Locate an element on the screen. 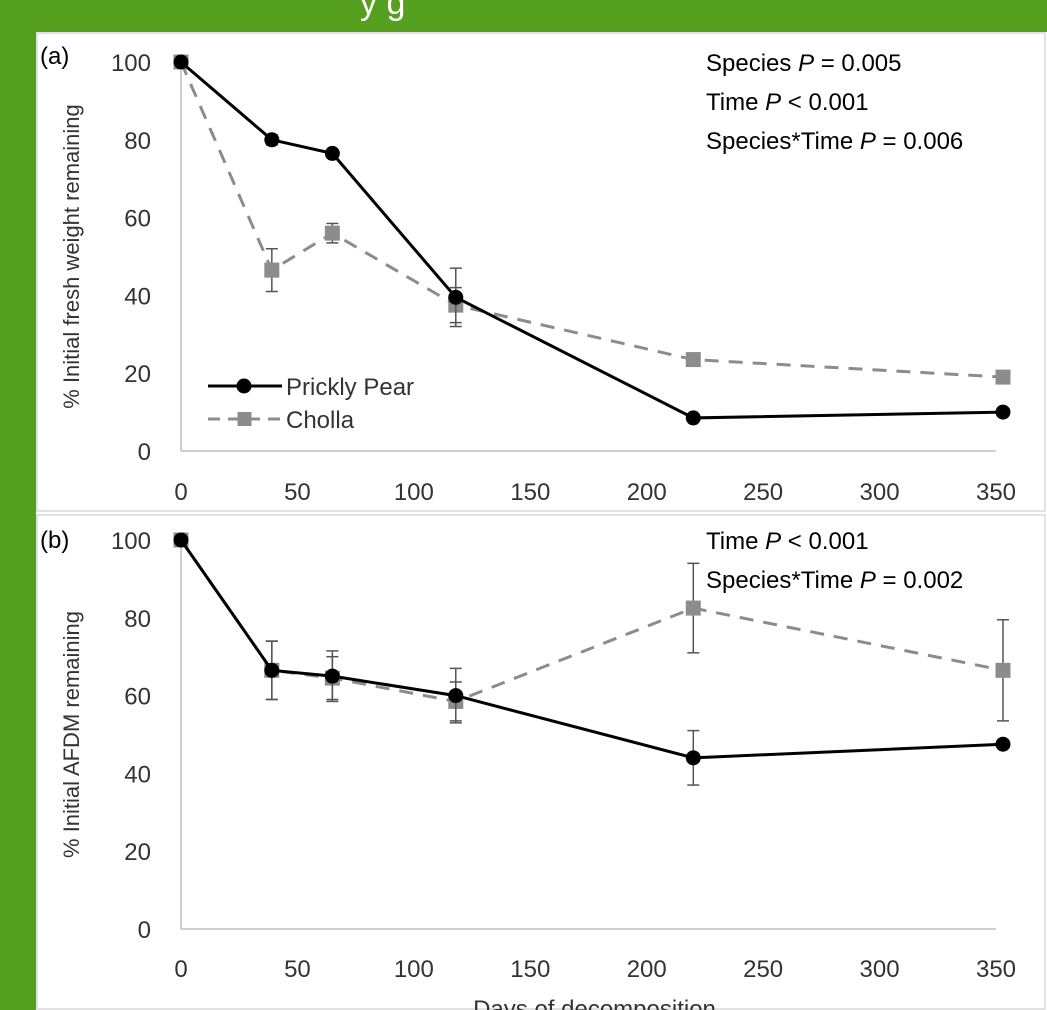  y-axis-label: % Initial AFDM remaining is located at coordinates (71, 734).